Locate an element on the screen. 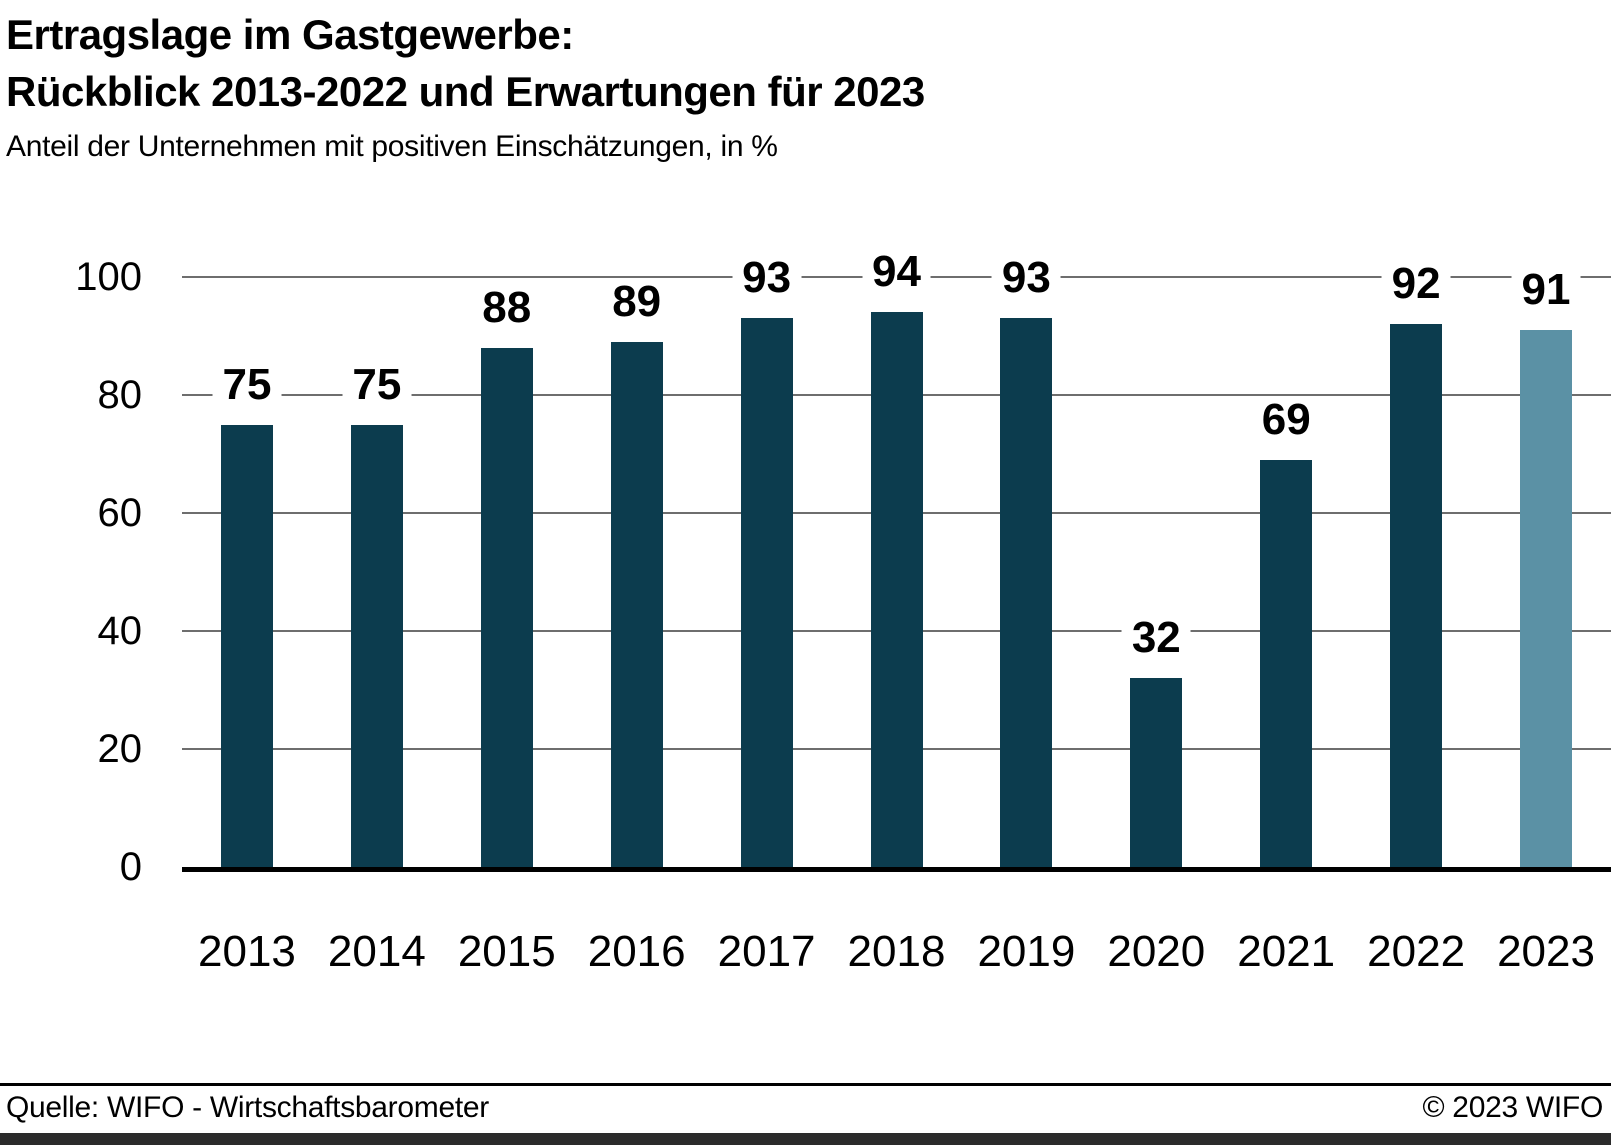  bar-2015 is located at coordinates (506, 607).